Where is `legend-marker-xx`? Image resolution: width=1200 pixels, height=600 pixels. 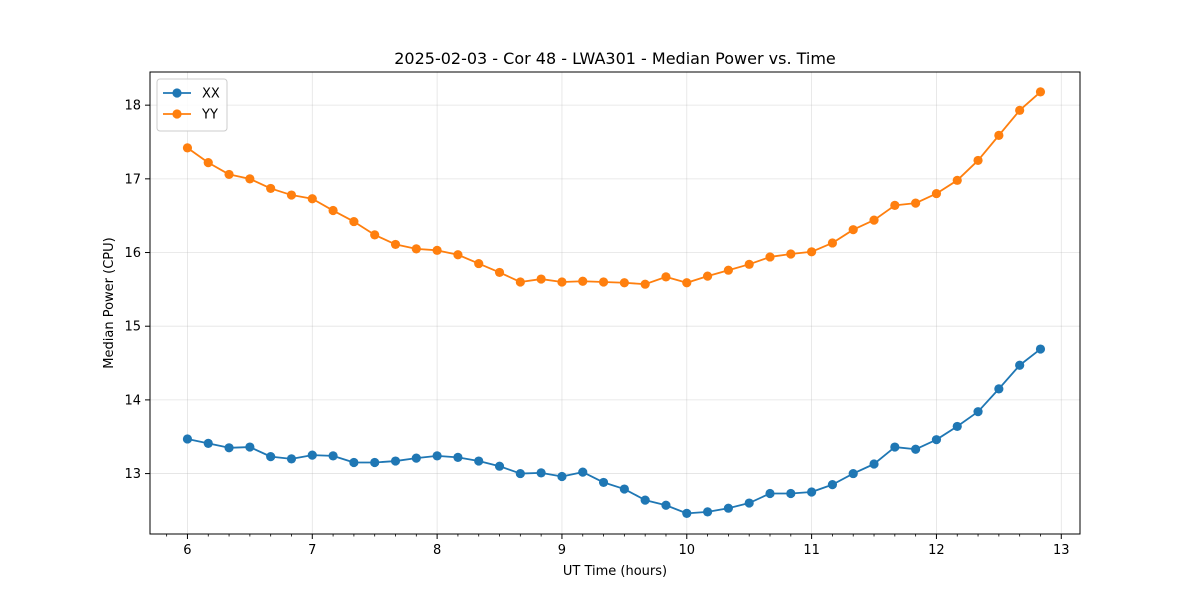
legend-marker-xx is located at coordinates (177, 93).